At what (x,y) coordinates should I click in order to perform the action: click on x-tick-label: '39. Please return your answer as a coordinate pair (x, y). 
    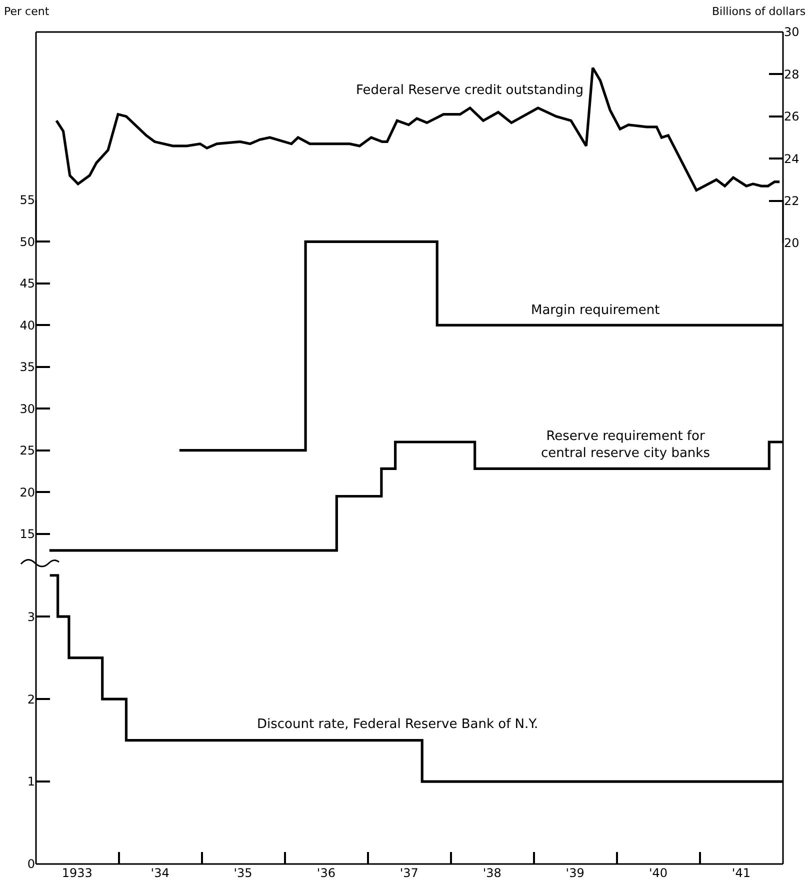
    Looking at the image, I should click on (575, 873).